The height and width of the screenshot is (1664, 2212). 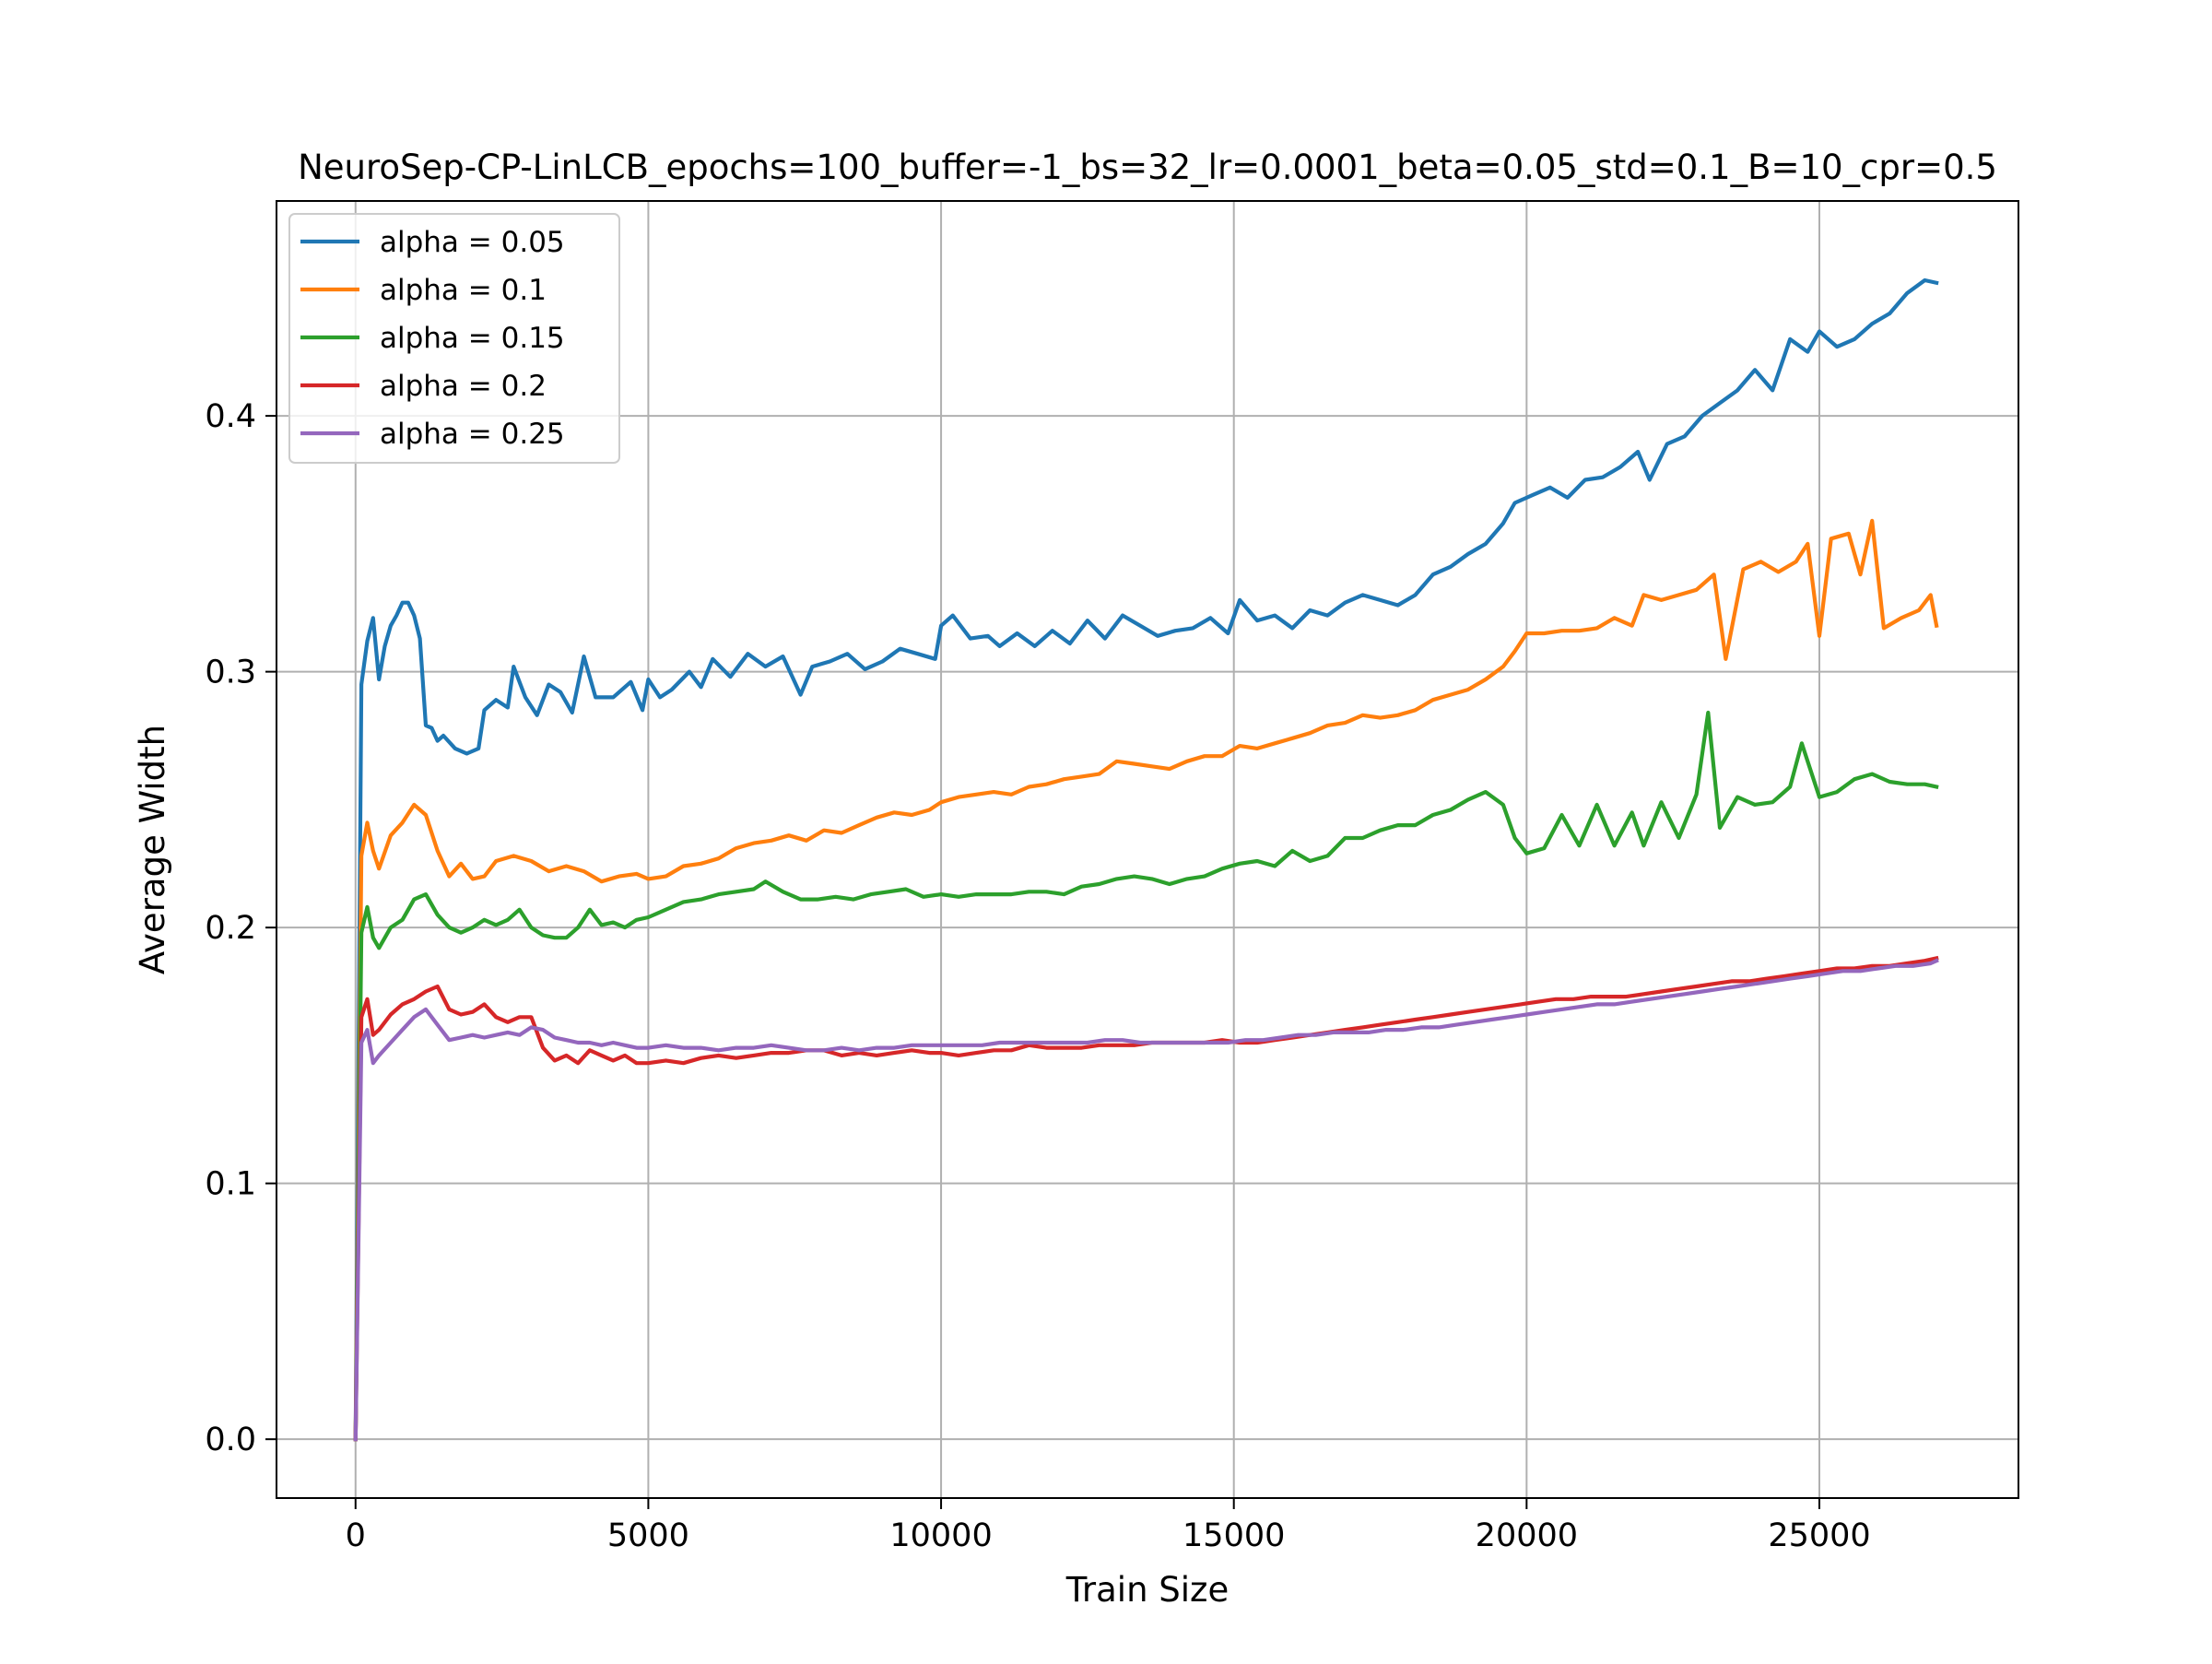 I want to click on legend-label-3: alpha = 0.15, so click(x=472, y=338).